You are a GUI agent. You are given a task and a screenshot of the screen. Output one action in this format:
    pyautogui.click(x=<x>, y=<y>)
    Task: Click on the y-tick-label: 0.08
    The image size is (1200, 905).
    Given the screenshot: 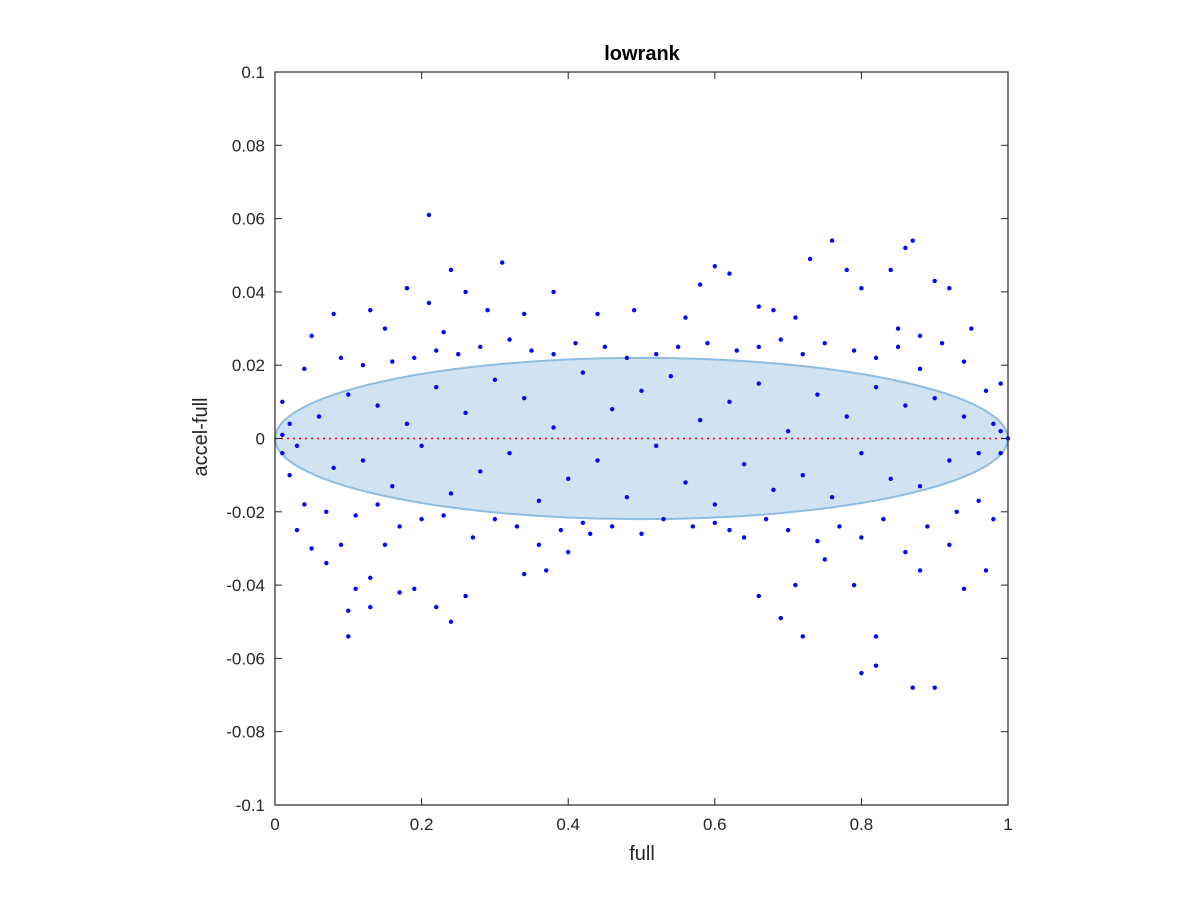 What is the action you would take?
    pyautogui.click(x=248, y=145)
    